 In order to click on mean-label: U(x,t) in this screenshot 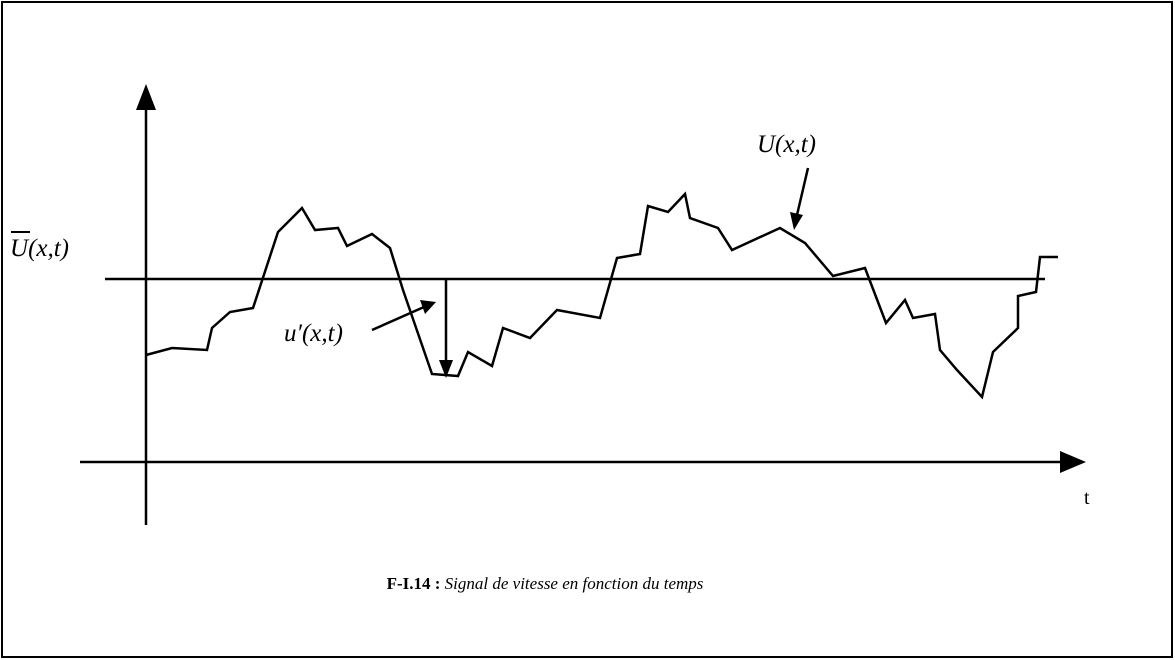, I will do `click(39, 248)`.